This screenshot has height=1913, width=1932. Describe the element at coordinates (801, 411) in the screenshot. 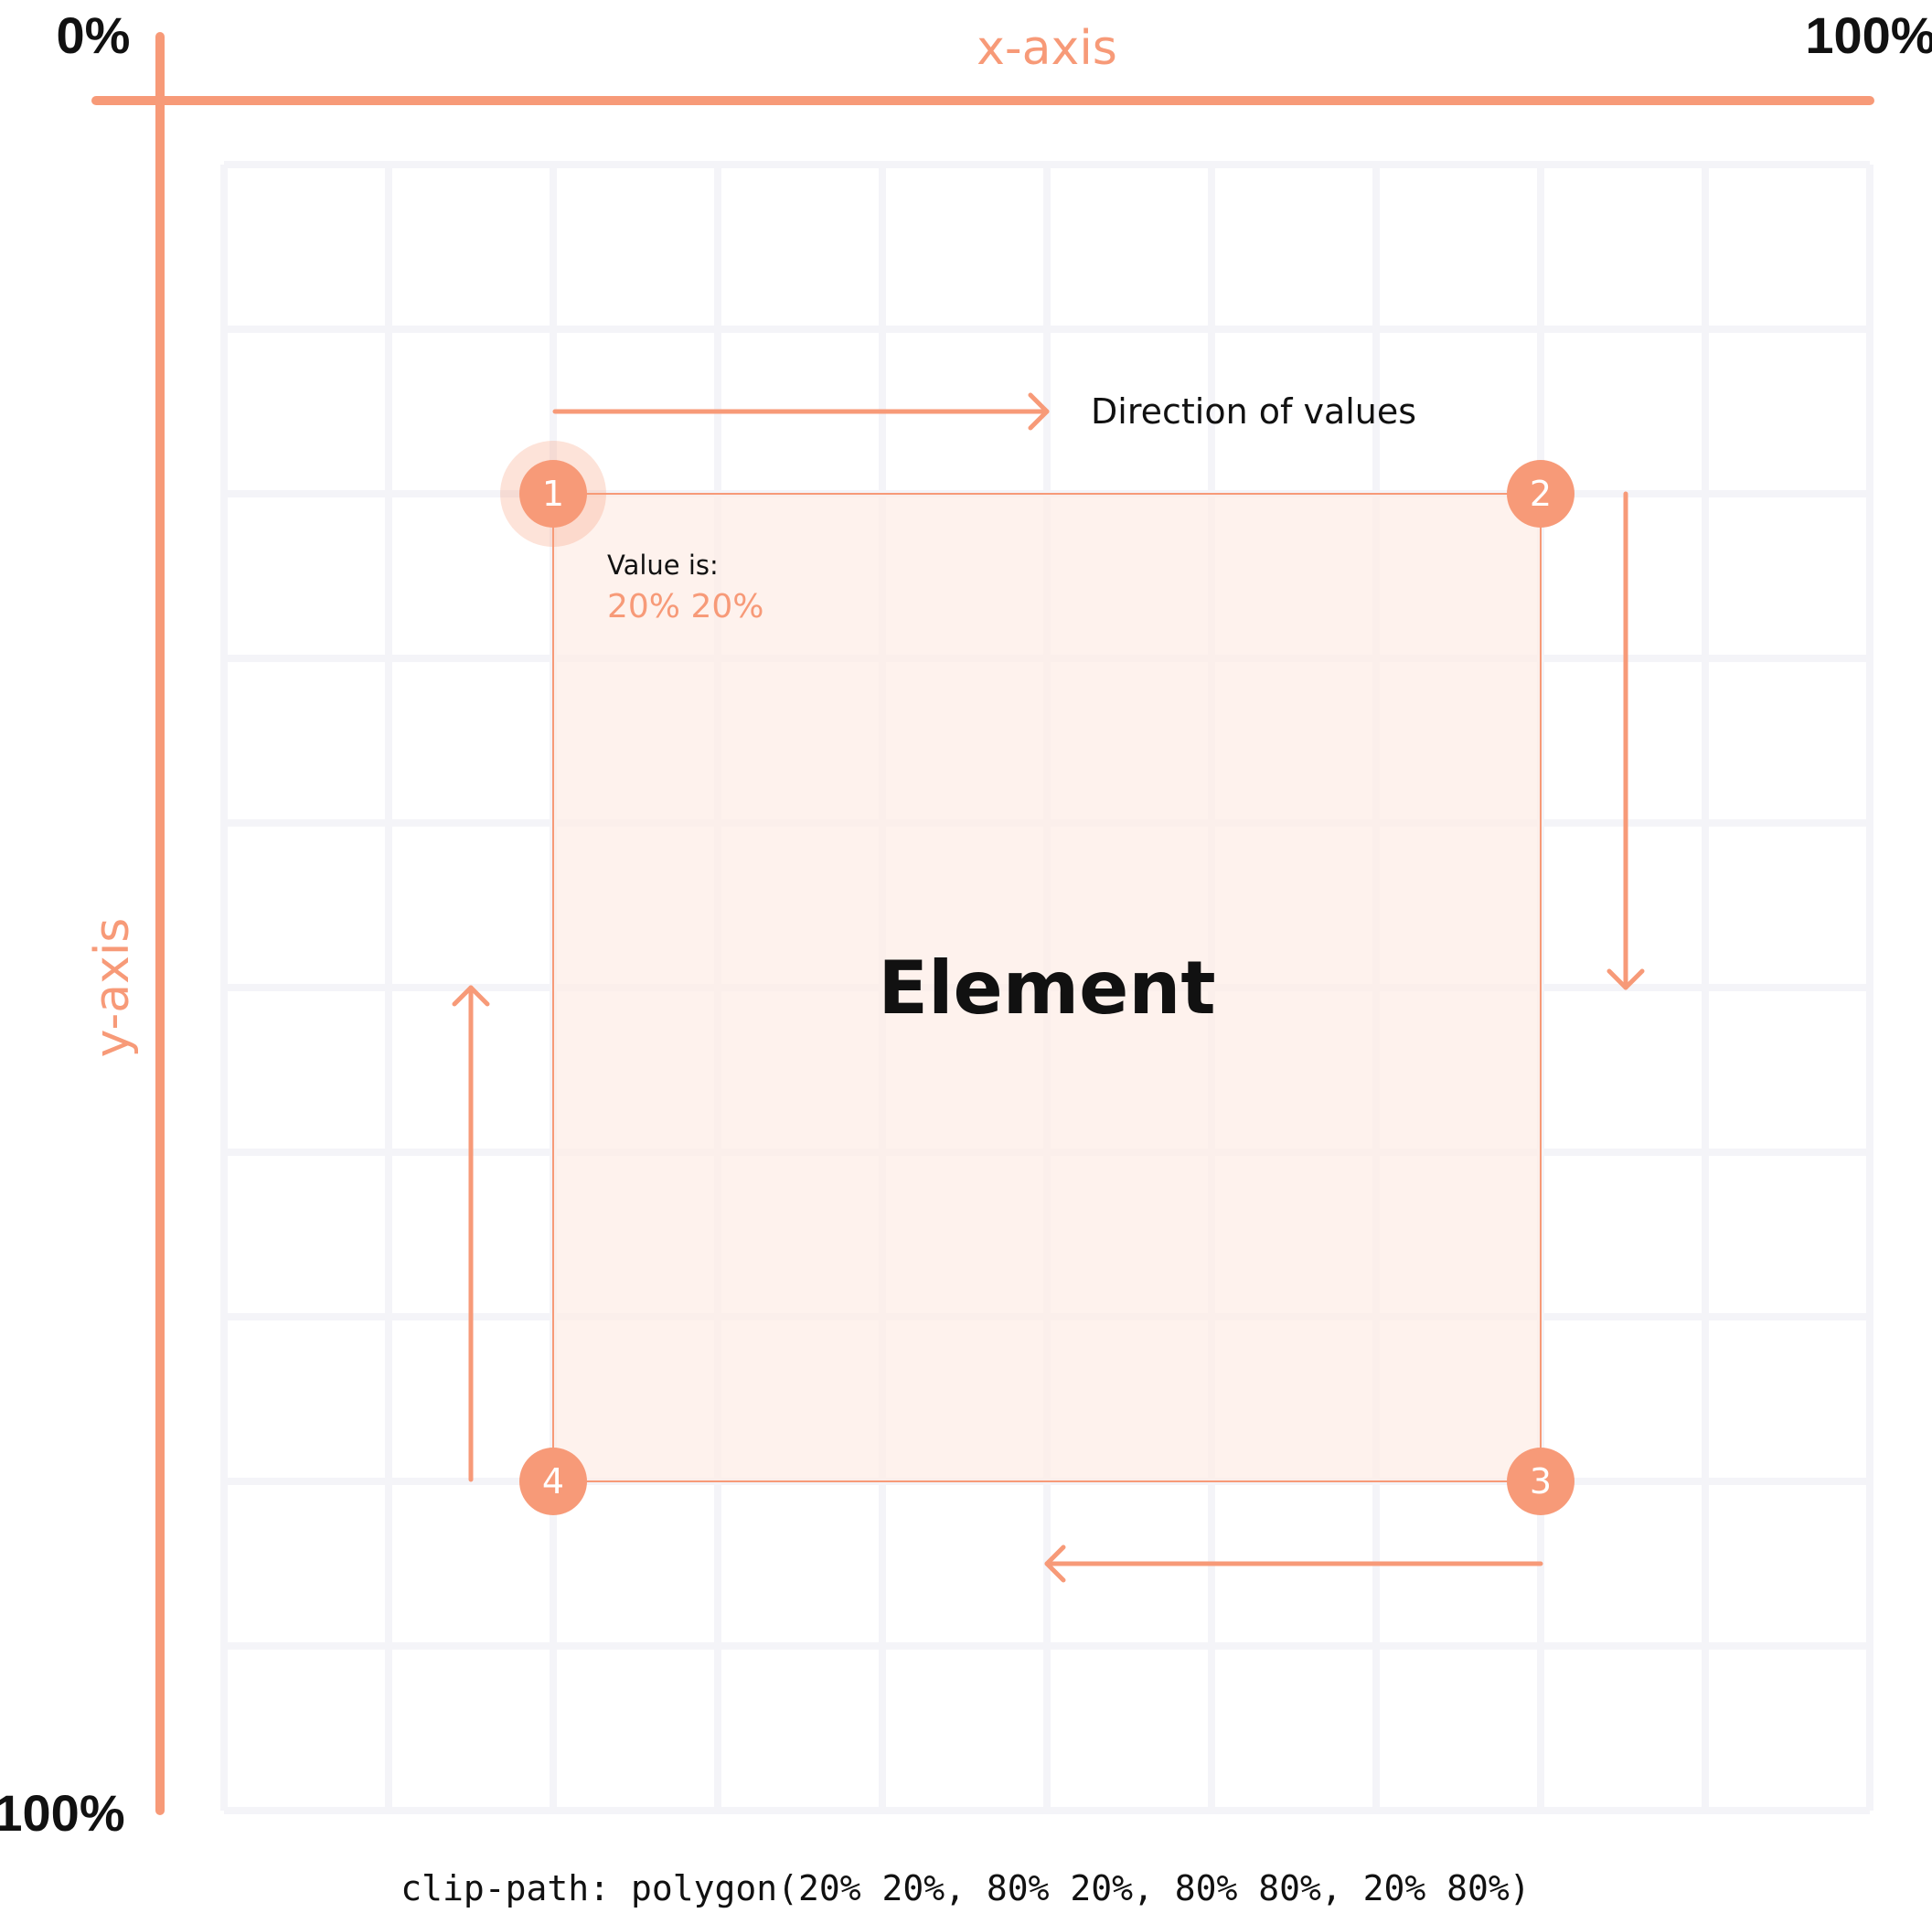

I see `direction-arrow-top` at that location.